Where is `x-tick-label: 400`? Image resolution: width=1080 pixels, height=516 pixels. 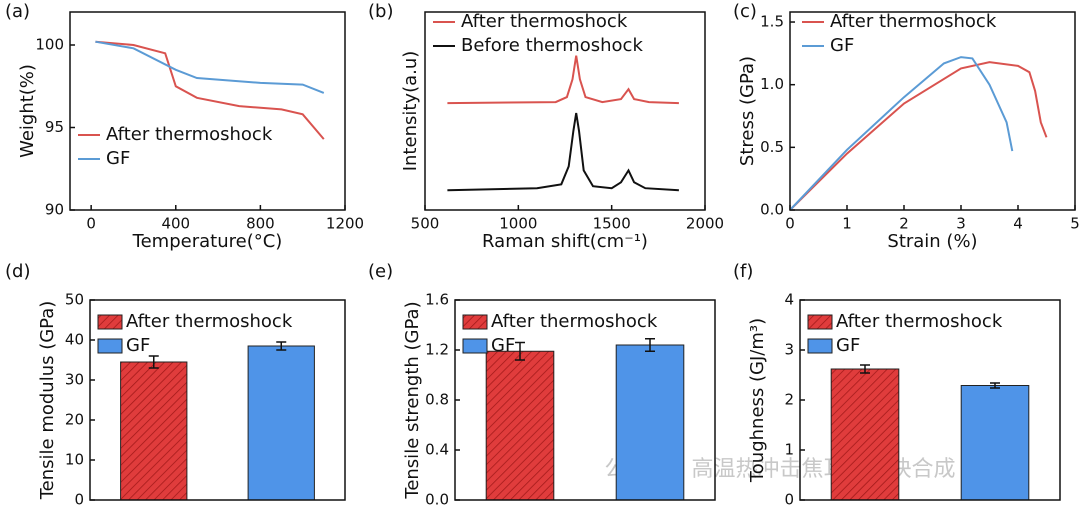
x-tick-label: 400 is located at coordinates (175, 224).